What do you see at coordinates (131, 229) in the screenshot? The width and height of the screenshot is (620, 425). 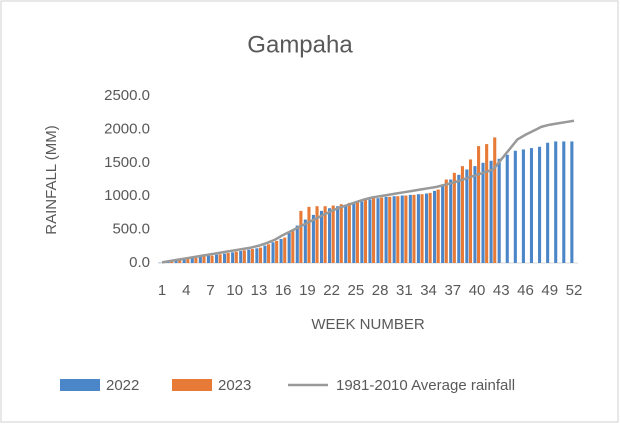 I see `y-tick-label: 500.0` at bounding box center [131, 229].